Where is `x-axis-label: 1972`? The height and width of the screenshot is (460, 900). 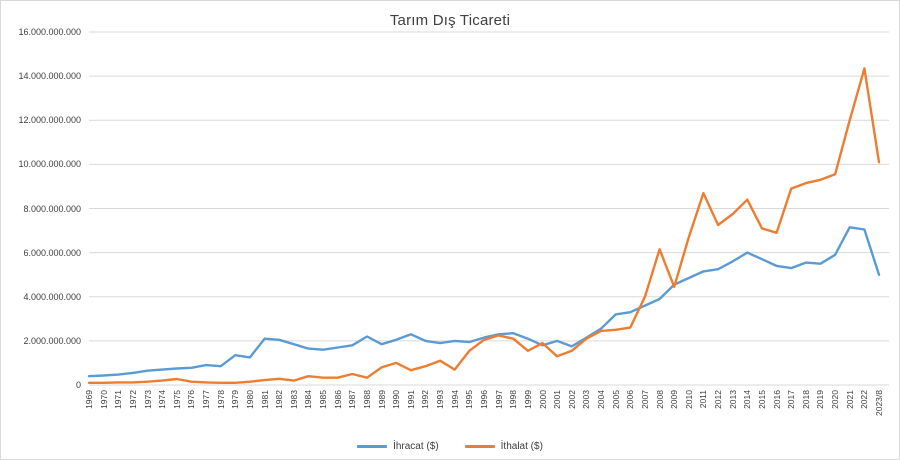
x-axis-label: 1972 is located at coordinates (132, 399).